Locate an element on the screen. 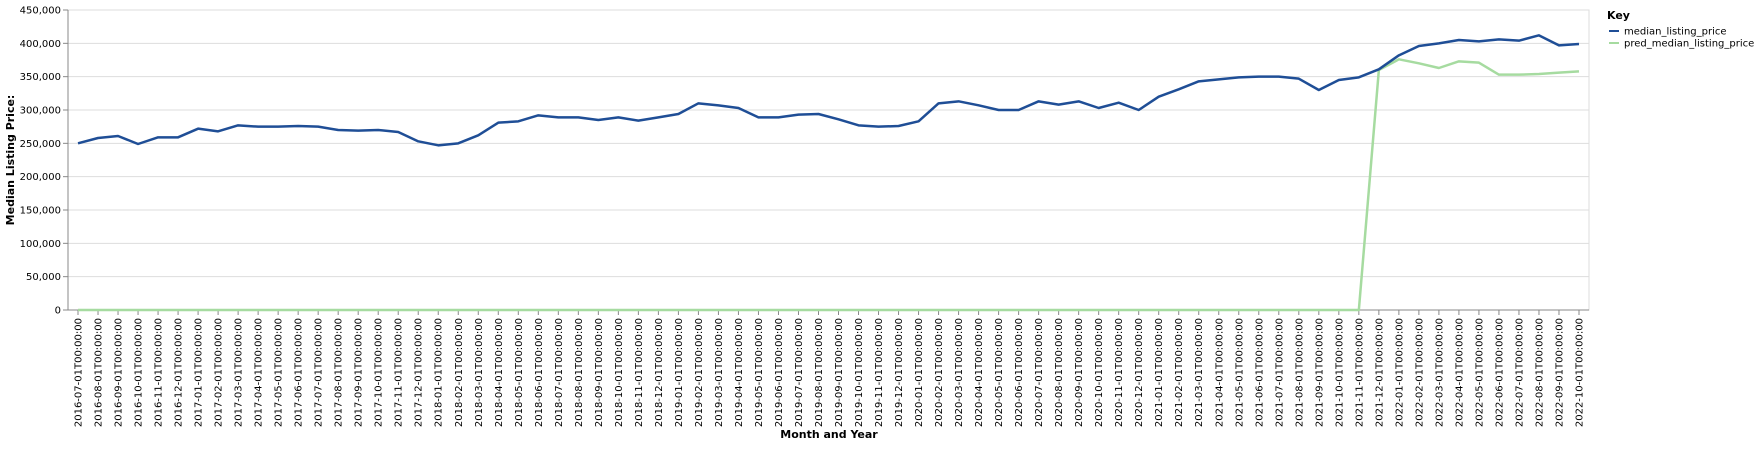 Image resolution: width=1759 pixels, height=451 pixels. x-tick-label: 2021-04-01T00:00:00 is located at coordinates (1219, 372).